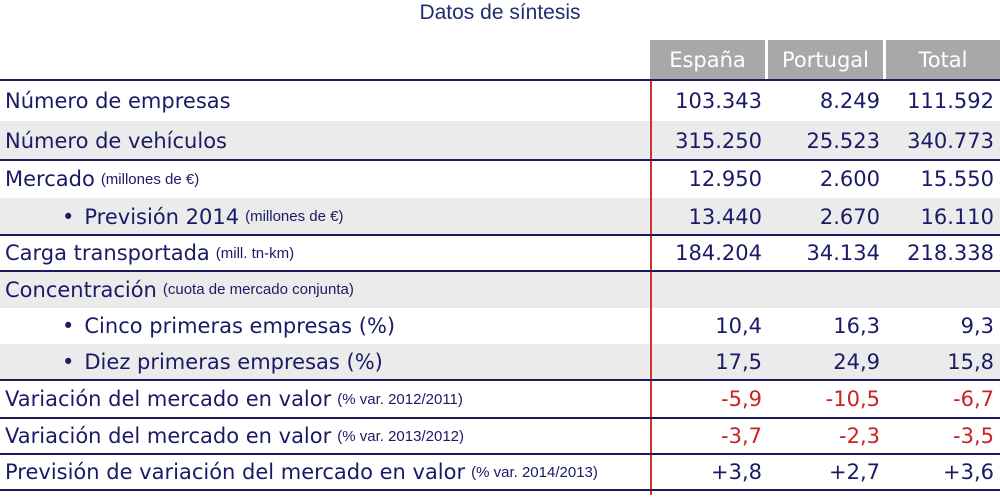 Image resolution: width=1000 pixels, height=500 pixels. Describe the element at coordinates (162, 216) in the screenshot. I see `row-label-text: Previsión 2014` at that location.